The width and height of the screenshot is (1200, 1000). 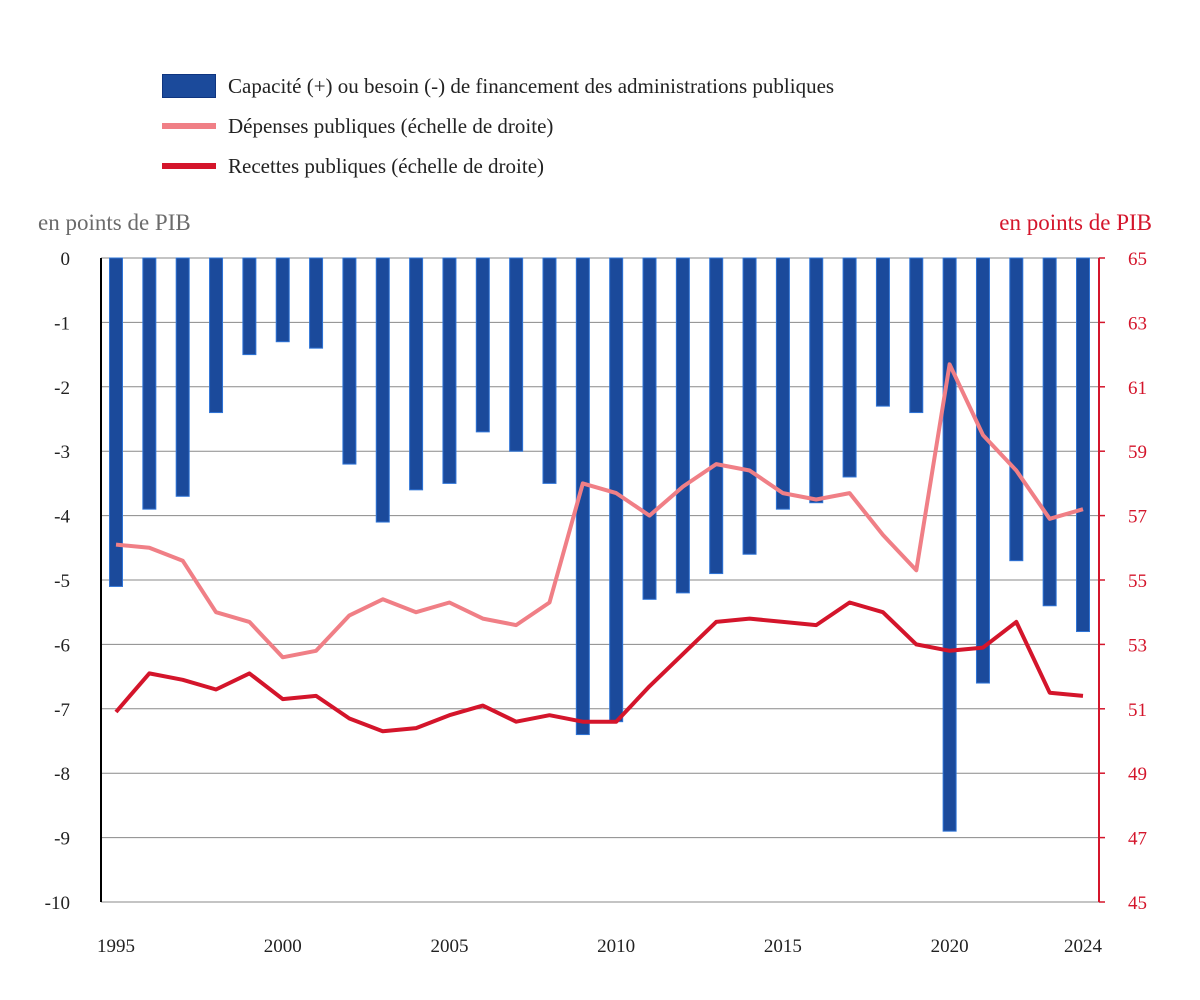 I want to click on left-tick-label: -2, so click(x=62, y=388).